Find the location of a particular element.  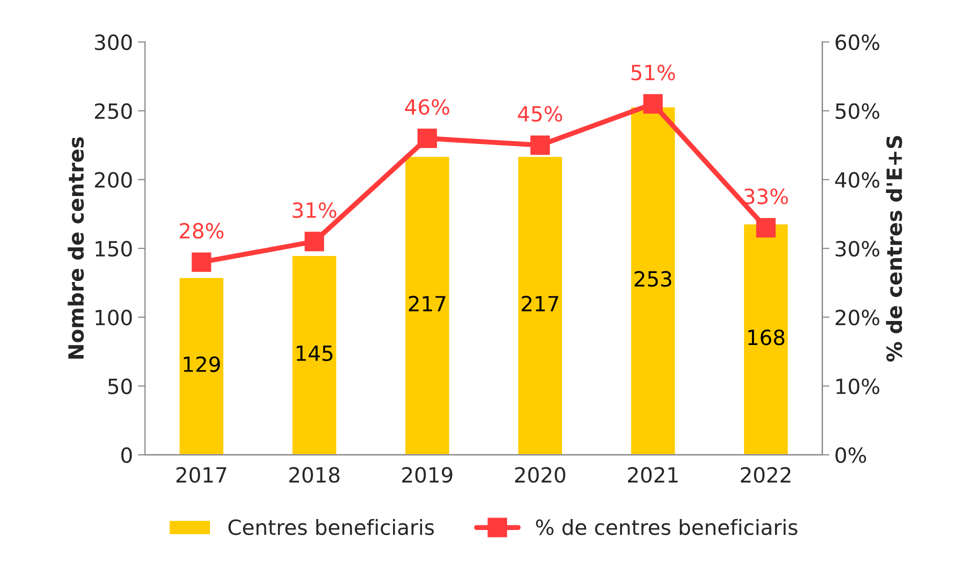

x-tick-label: 2022 is located at coordinates (765, 475).